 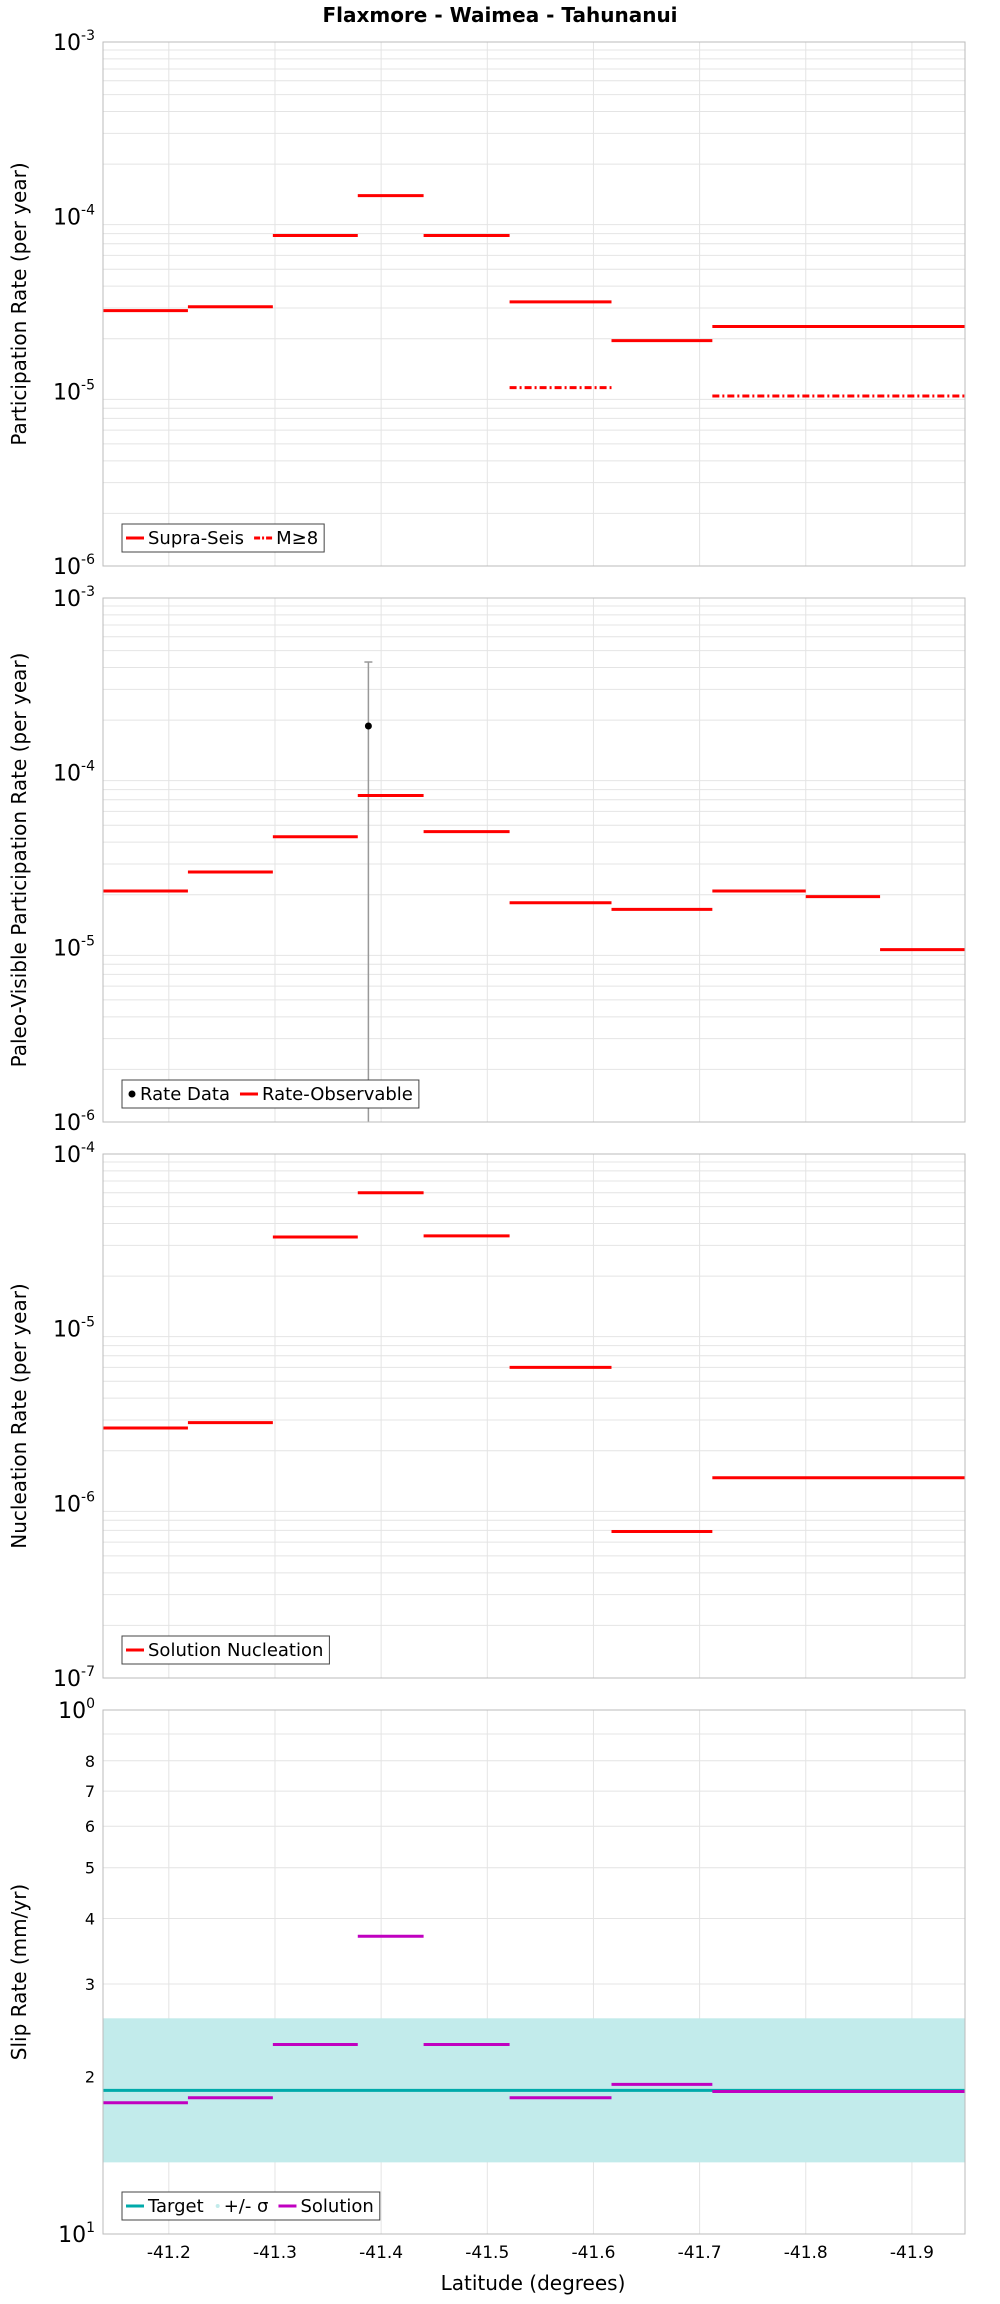 What do you see at coordinates (806, 2253) in the screenshot?
I see `x-tick-label: -41.8` at bounding box center [806, 2253].